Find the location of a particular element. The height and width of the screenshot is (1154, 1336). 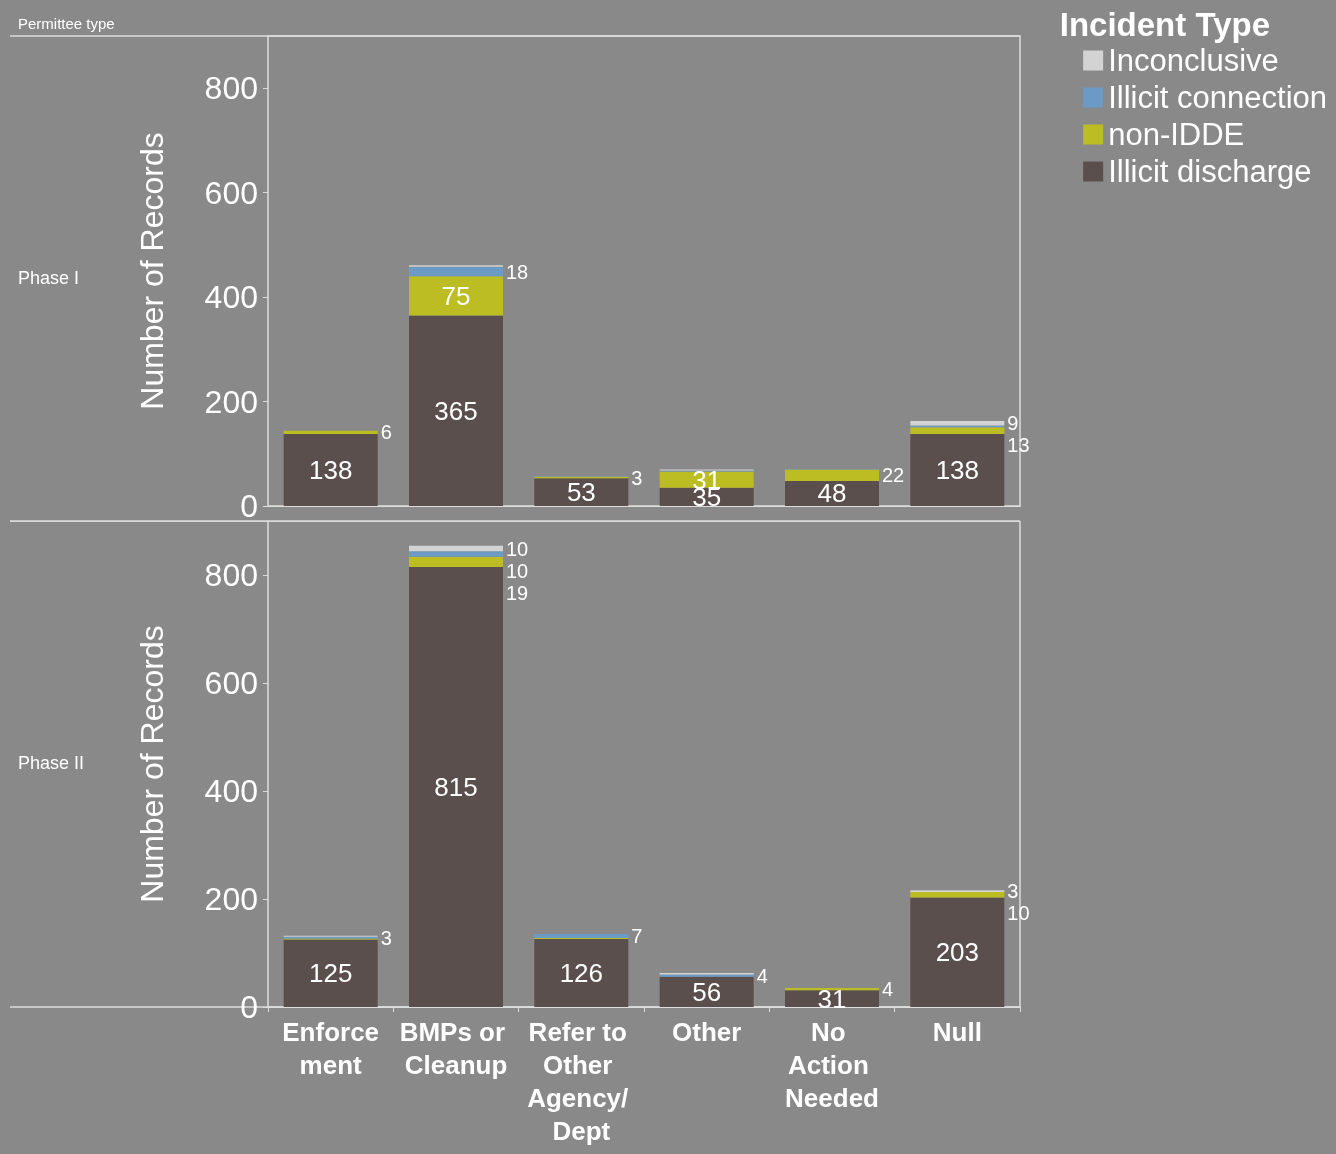

data-label: 56 is located at coordinates (707, 991).